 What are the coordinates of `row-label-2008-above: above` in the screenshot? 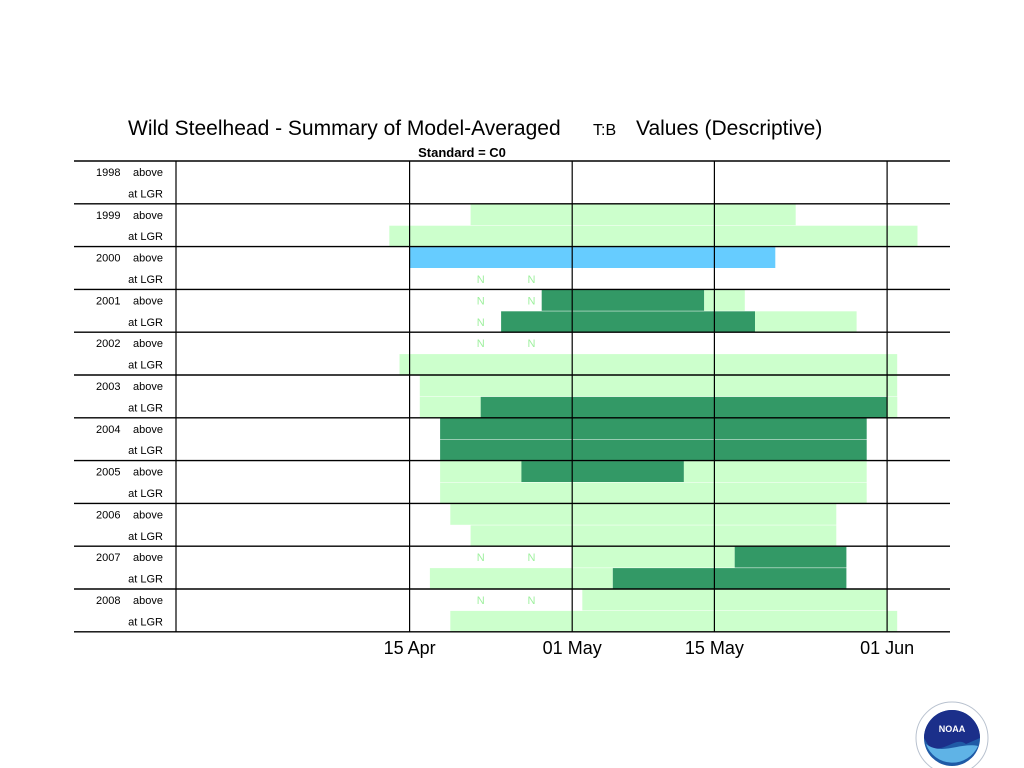 It's located at (148, 601).